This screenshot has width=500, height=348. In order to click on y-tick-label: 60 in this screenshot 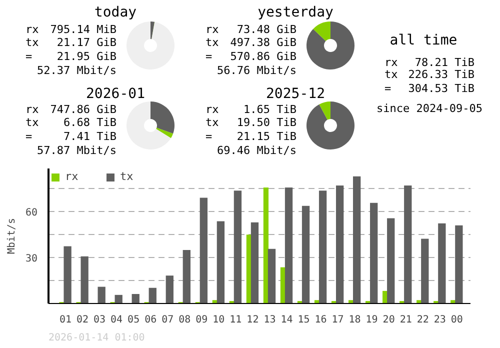, I will do `click(31, 212)`.